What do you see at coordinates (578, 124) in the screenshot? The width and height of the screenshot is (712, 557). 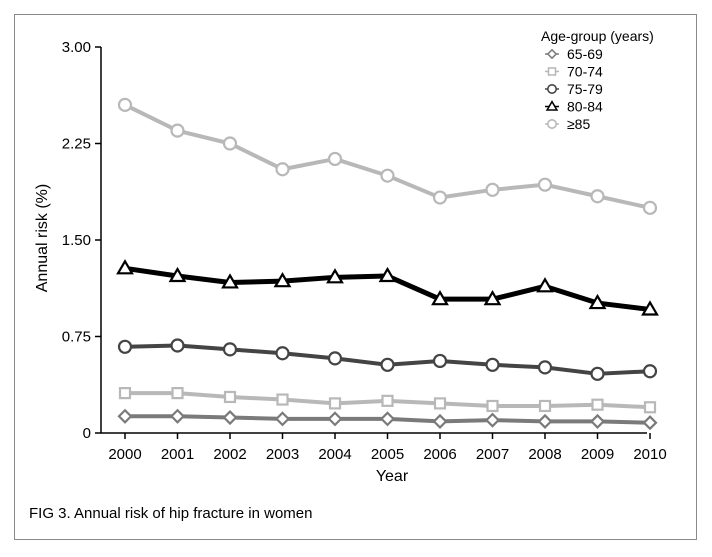 I see `legend-label: ≥85` at bounding box center [578, 124].